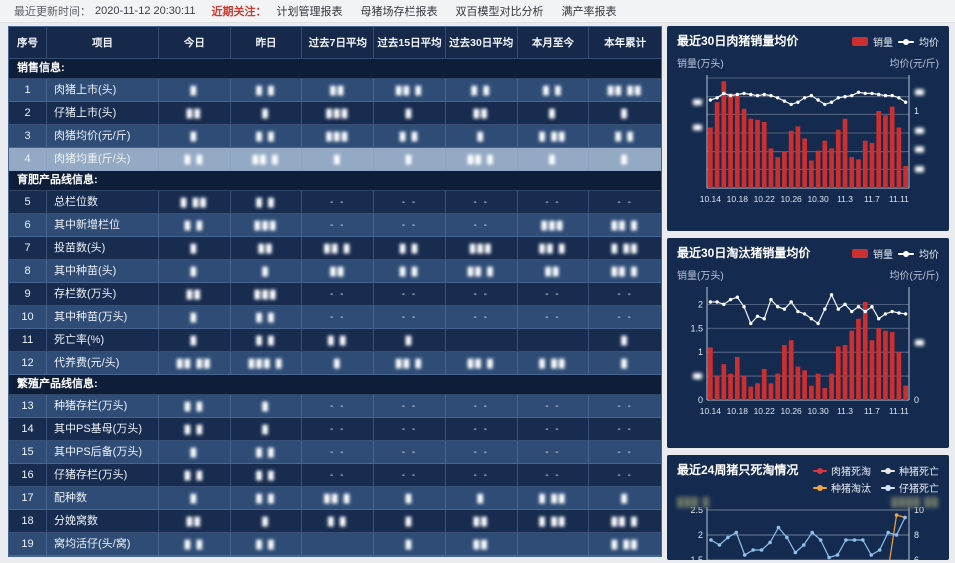 Image resolution: width=955 pixels, height=563 pixels. What do you see at coordinates (842, 470) in the screenshot?
I see `legend-pig-death-cull: 肉猪死淘` at bounding box center [842, 470].